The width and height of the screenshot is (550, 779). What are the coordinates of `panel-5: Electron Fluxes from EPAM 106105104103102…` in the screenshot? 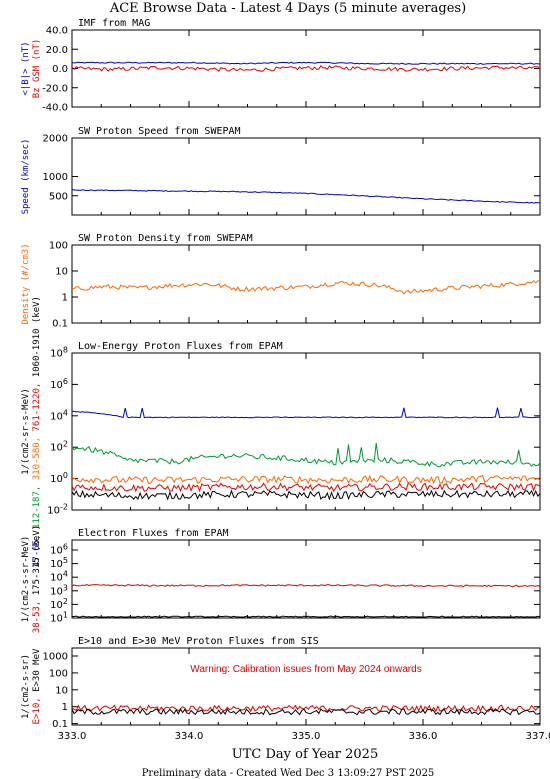 It's located at (281, 579).